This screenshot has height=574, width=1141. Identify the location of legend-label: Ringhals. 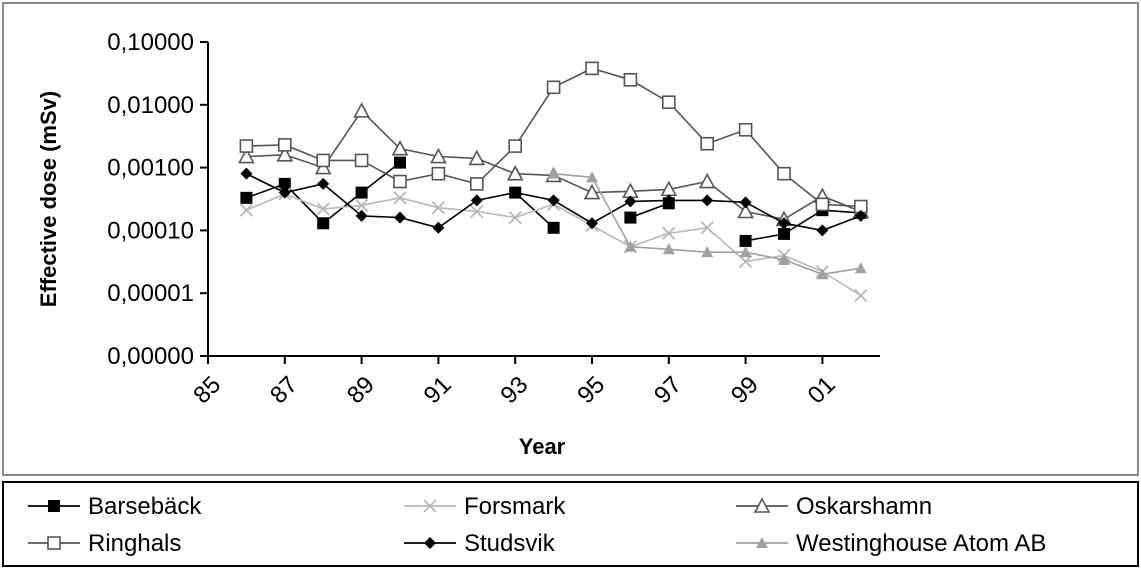
(134, 543).